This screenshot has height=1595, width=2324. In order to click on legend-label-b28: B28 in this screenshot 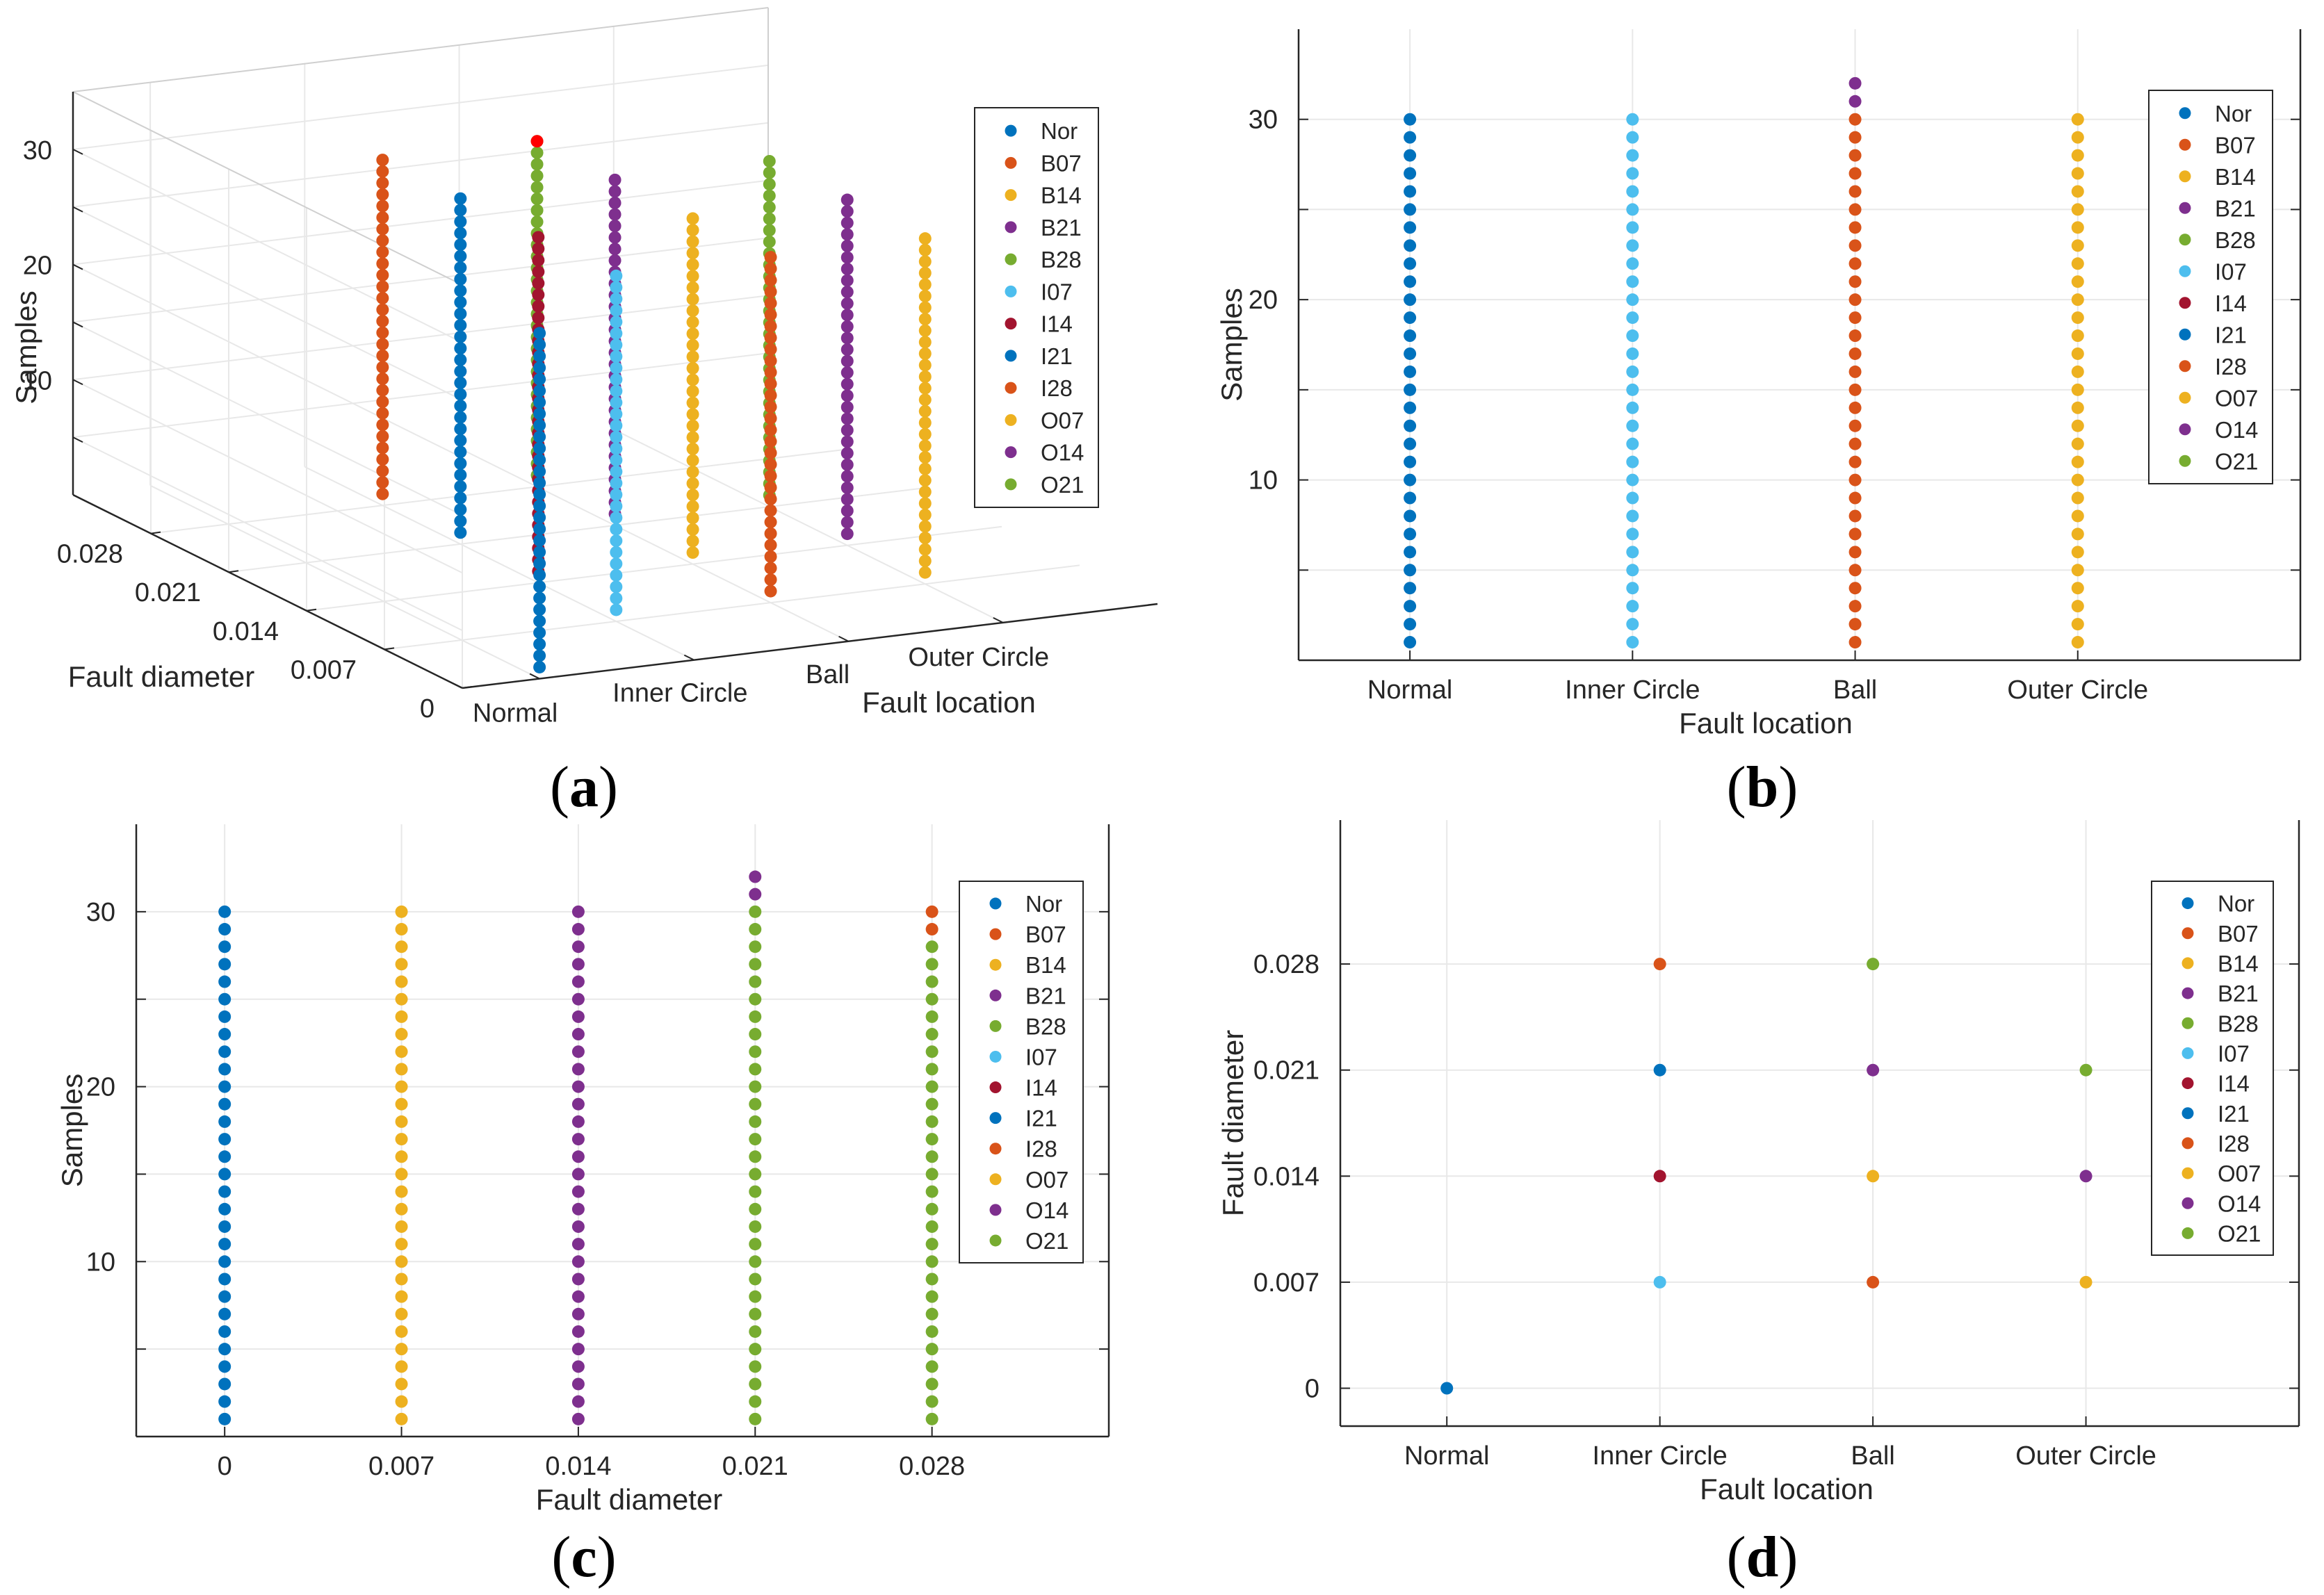, I will do `click(2235, 240)`.